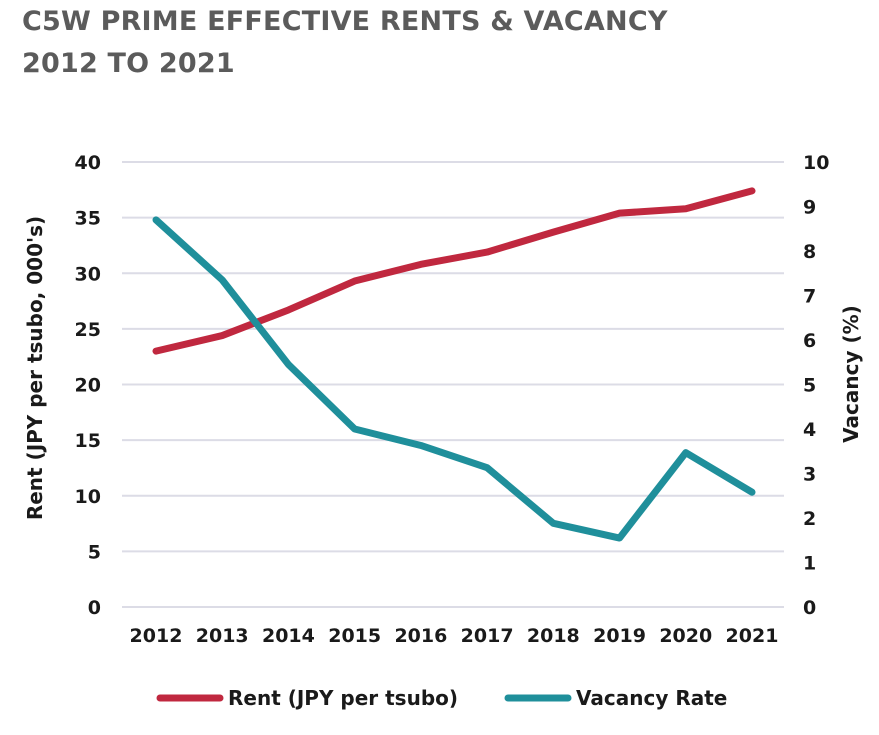 Image resolution: width=879 pixels, height=735 pixels. Describe the element at coordinates (88, 219) in the screenshot. I see `left-tick-label: 35` at that location.